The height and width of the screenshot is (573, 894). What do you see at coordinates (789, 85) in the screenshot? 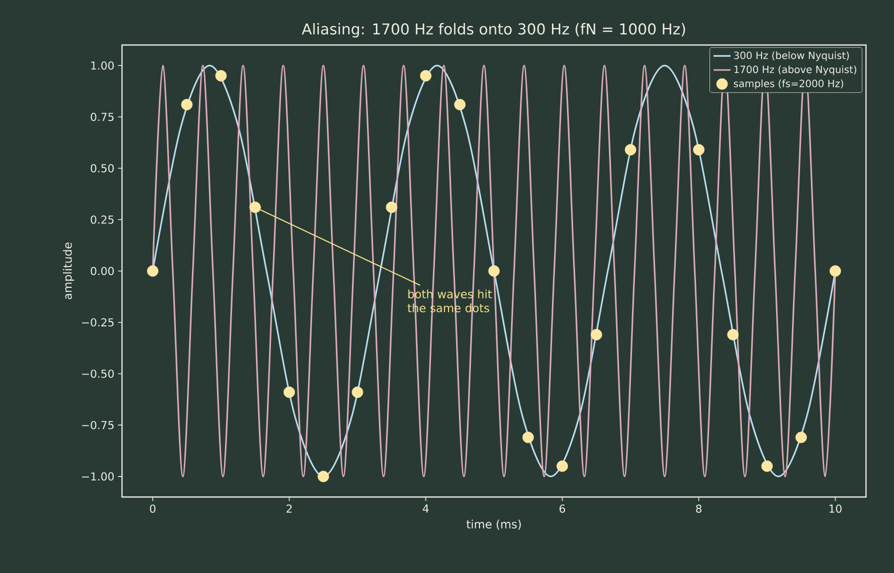
I see `legend-label: samples (fs=2000 Hz)` at bounding box center [789, 85].